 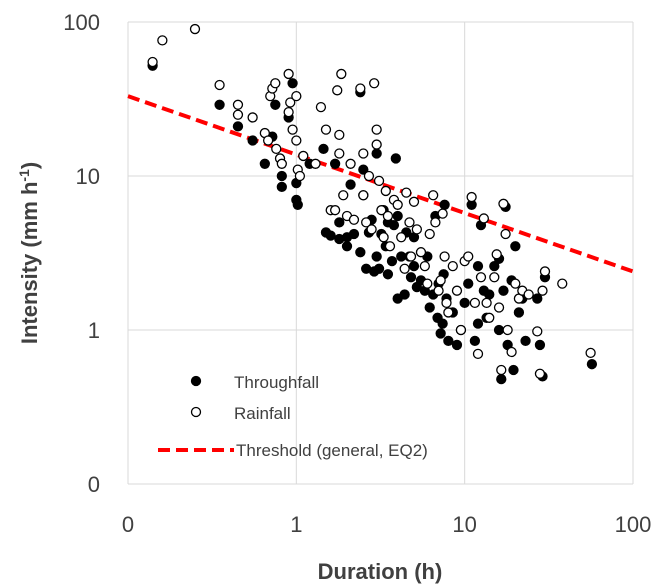 What do you see at coordinates (29, 165) in the screenshot?
I see `y-axis-title-end: )` at bounding box center [29, 165].